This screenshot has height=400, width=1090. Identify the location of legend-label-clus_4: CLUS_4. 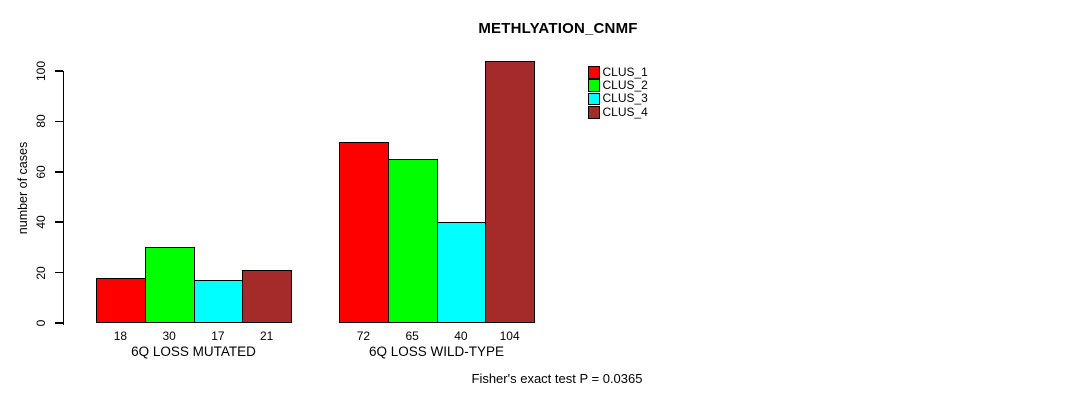
(625, 111).